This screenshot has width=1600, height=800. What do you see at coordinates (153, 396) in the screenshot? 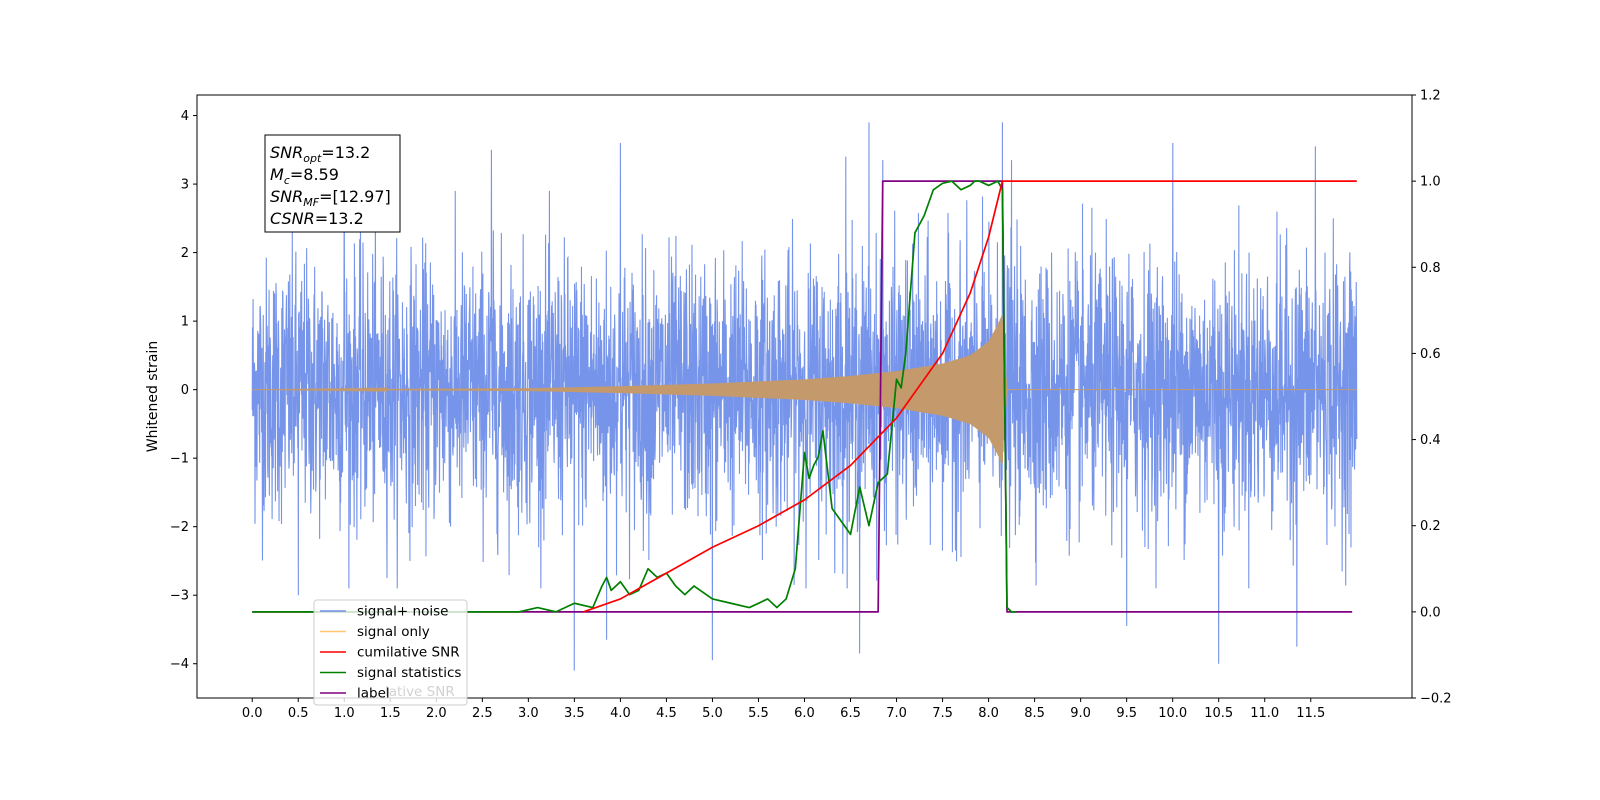
I see `y-axis-title: Whitened strain` at bounding box center [153, 396].